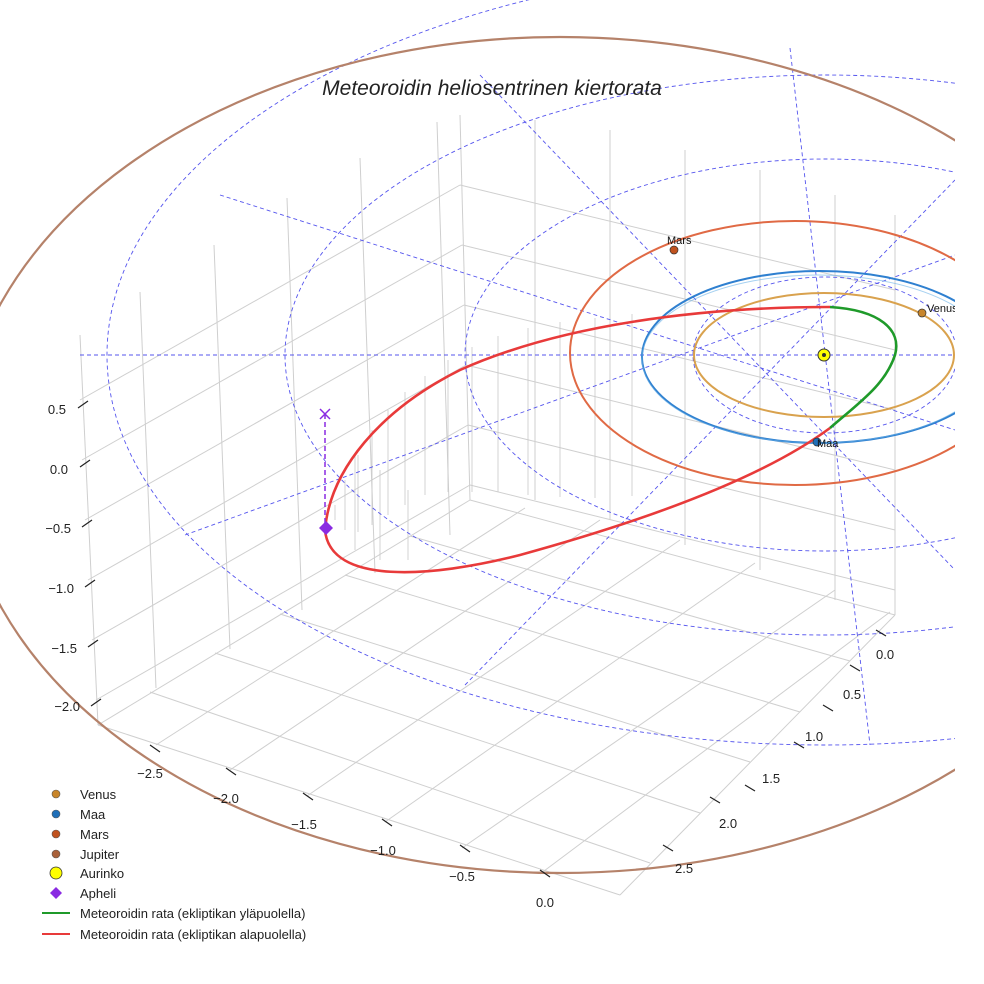  I want to click on z-tick-label: −1.0, so click(61, 588).